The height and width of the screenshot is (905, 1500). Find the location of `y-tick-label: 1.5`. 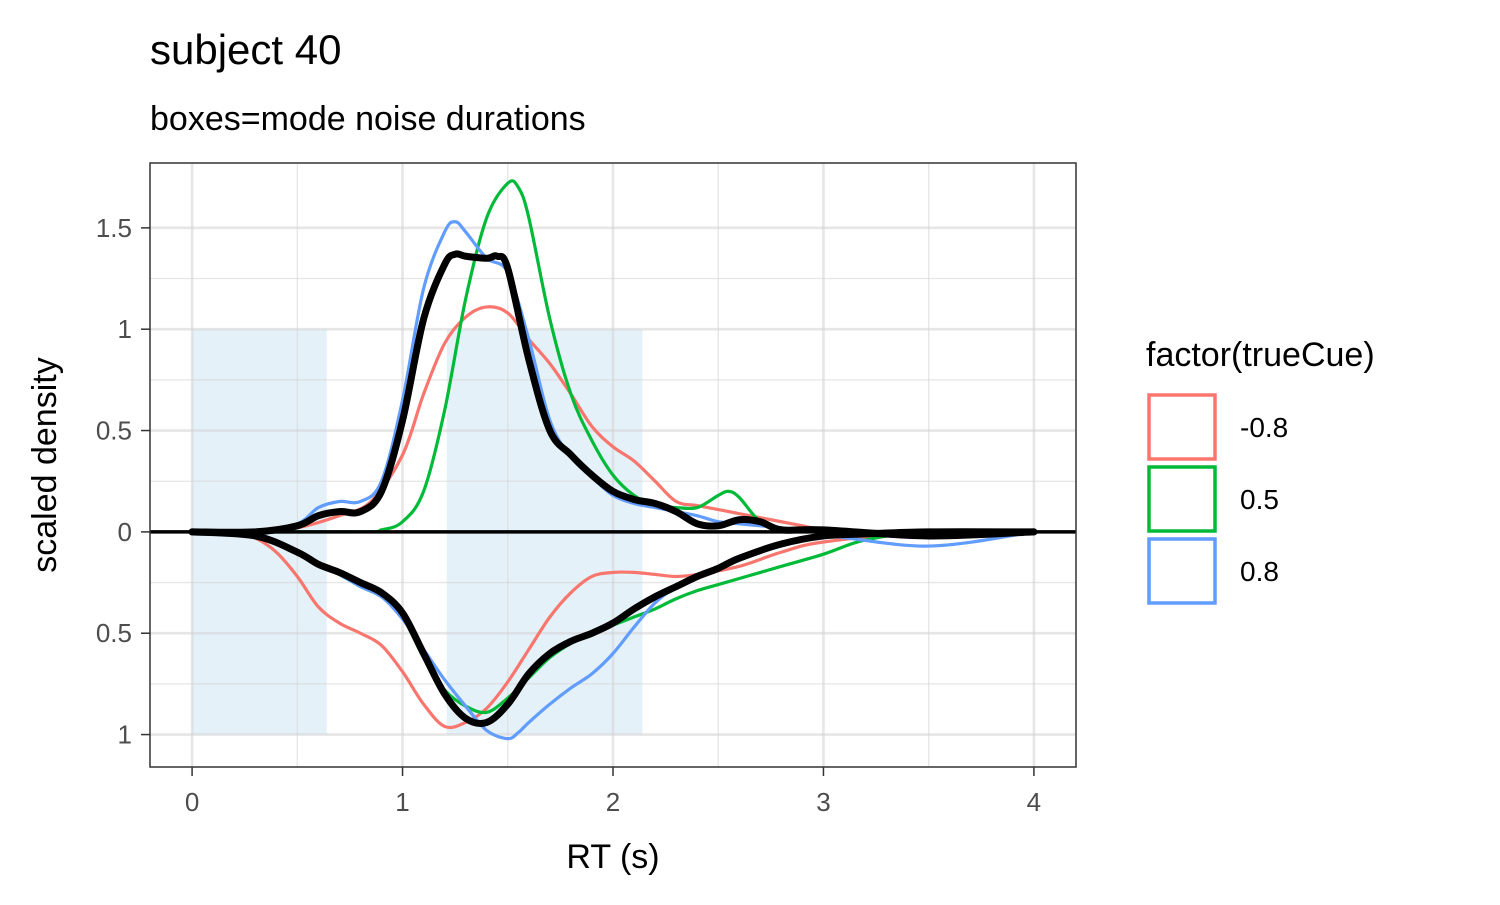

y-tick-label: 1.5 is located at coordinates (114, 228).